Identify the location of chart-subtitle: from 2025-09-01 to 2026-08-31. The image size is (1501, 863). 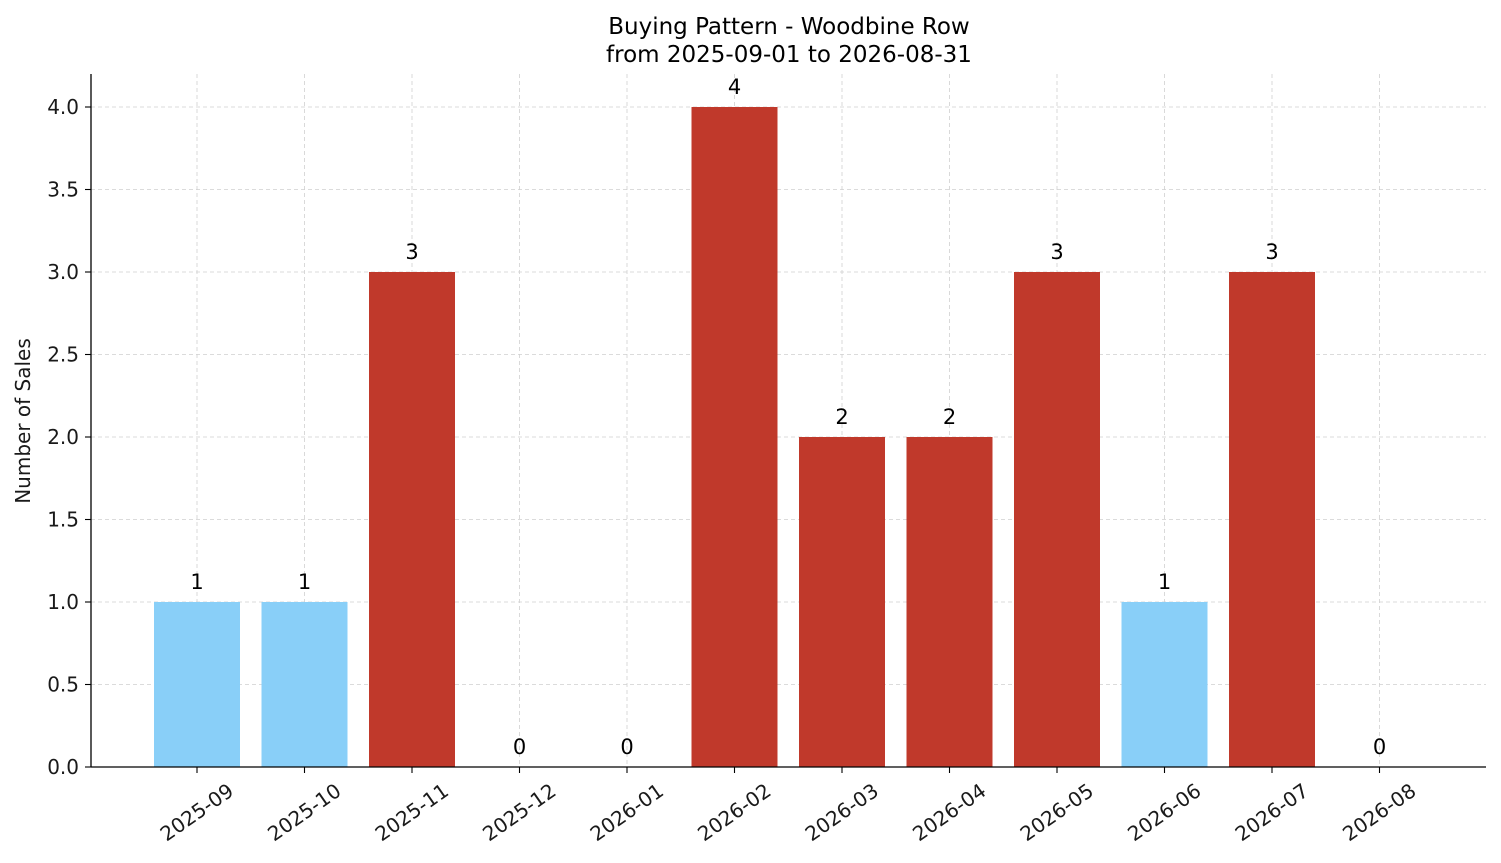
(789, 55).